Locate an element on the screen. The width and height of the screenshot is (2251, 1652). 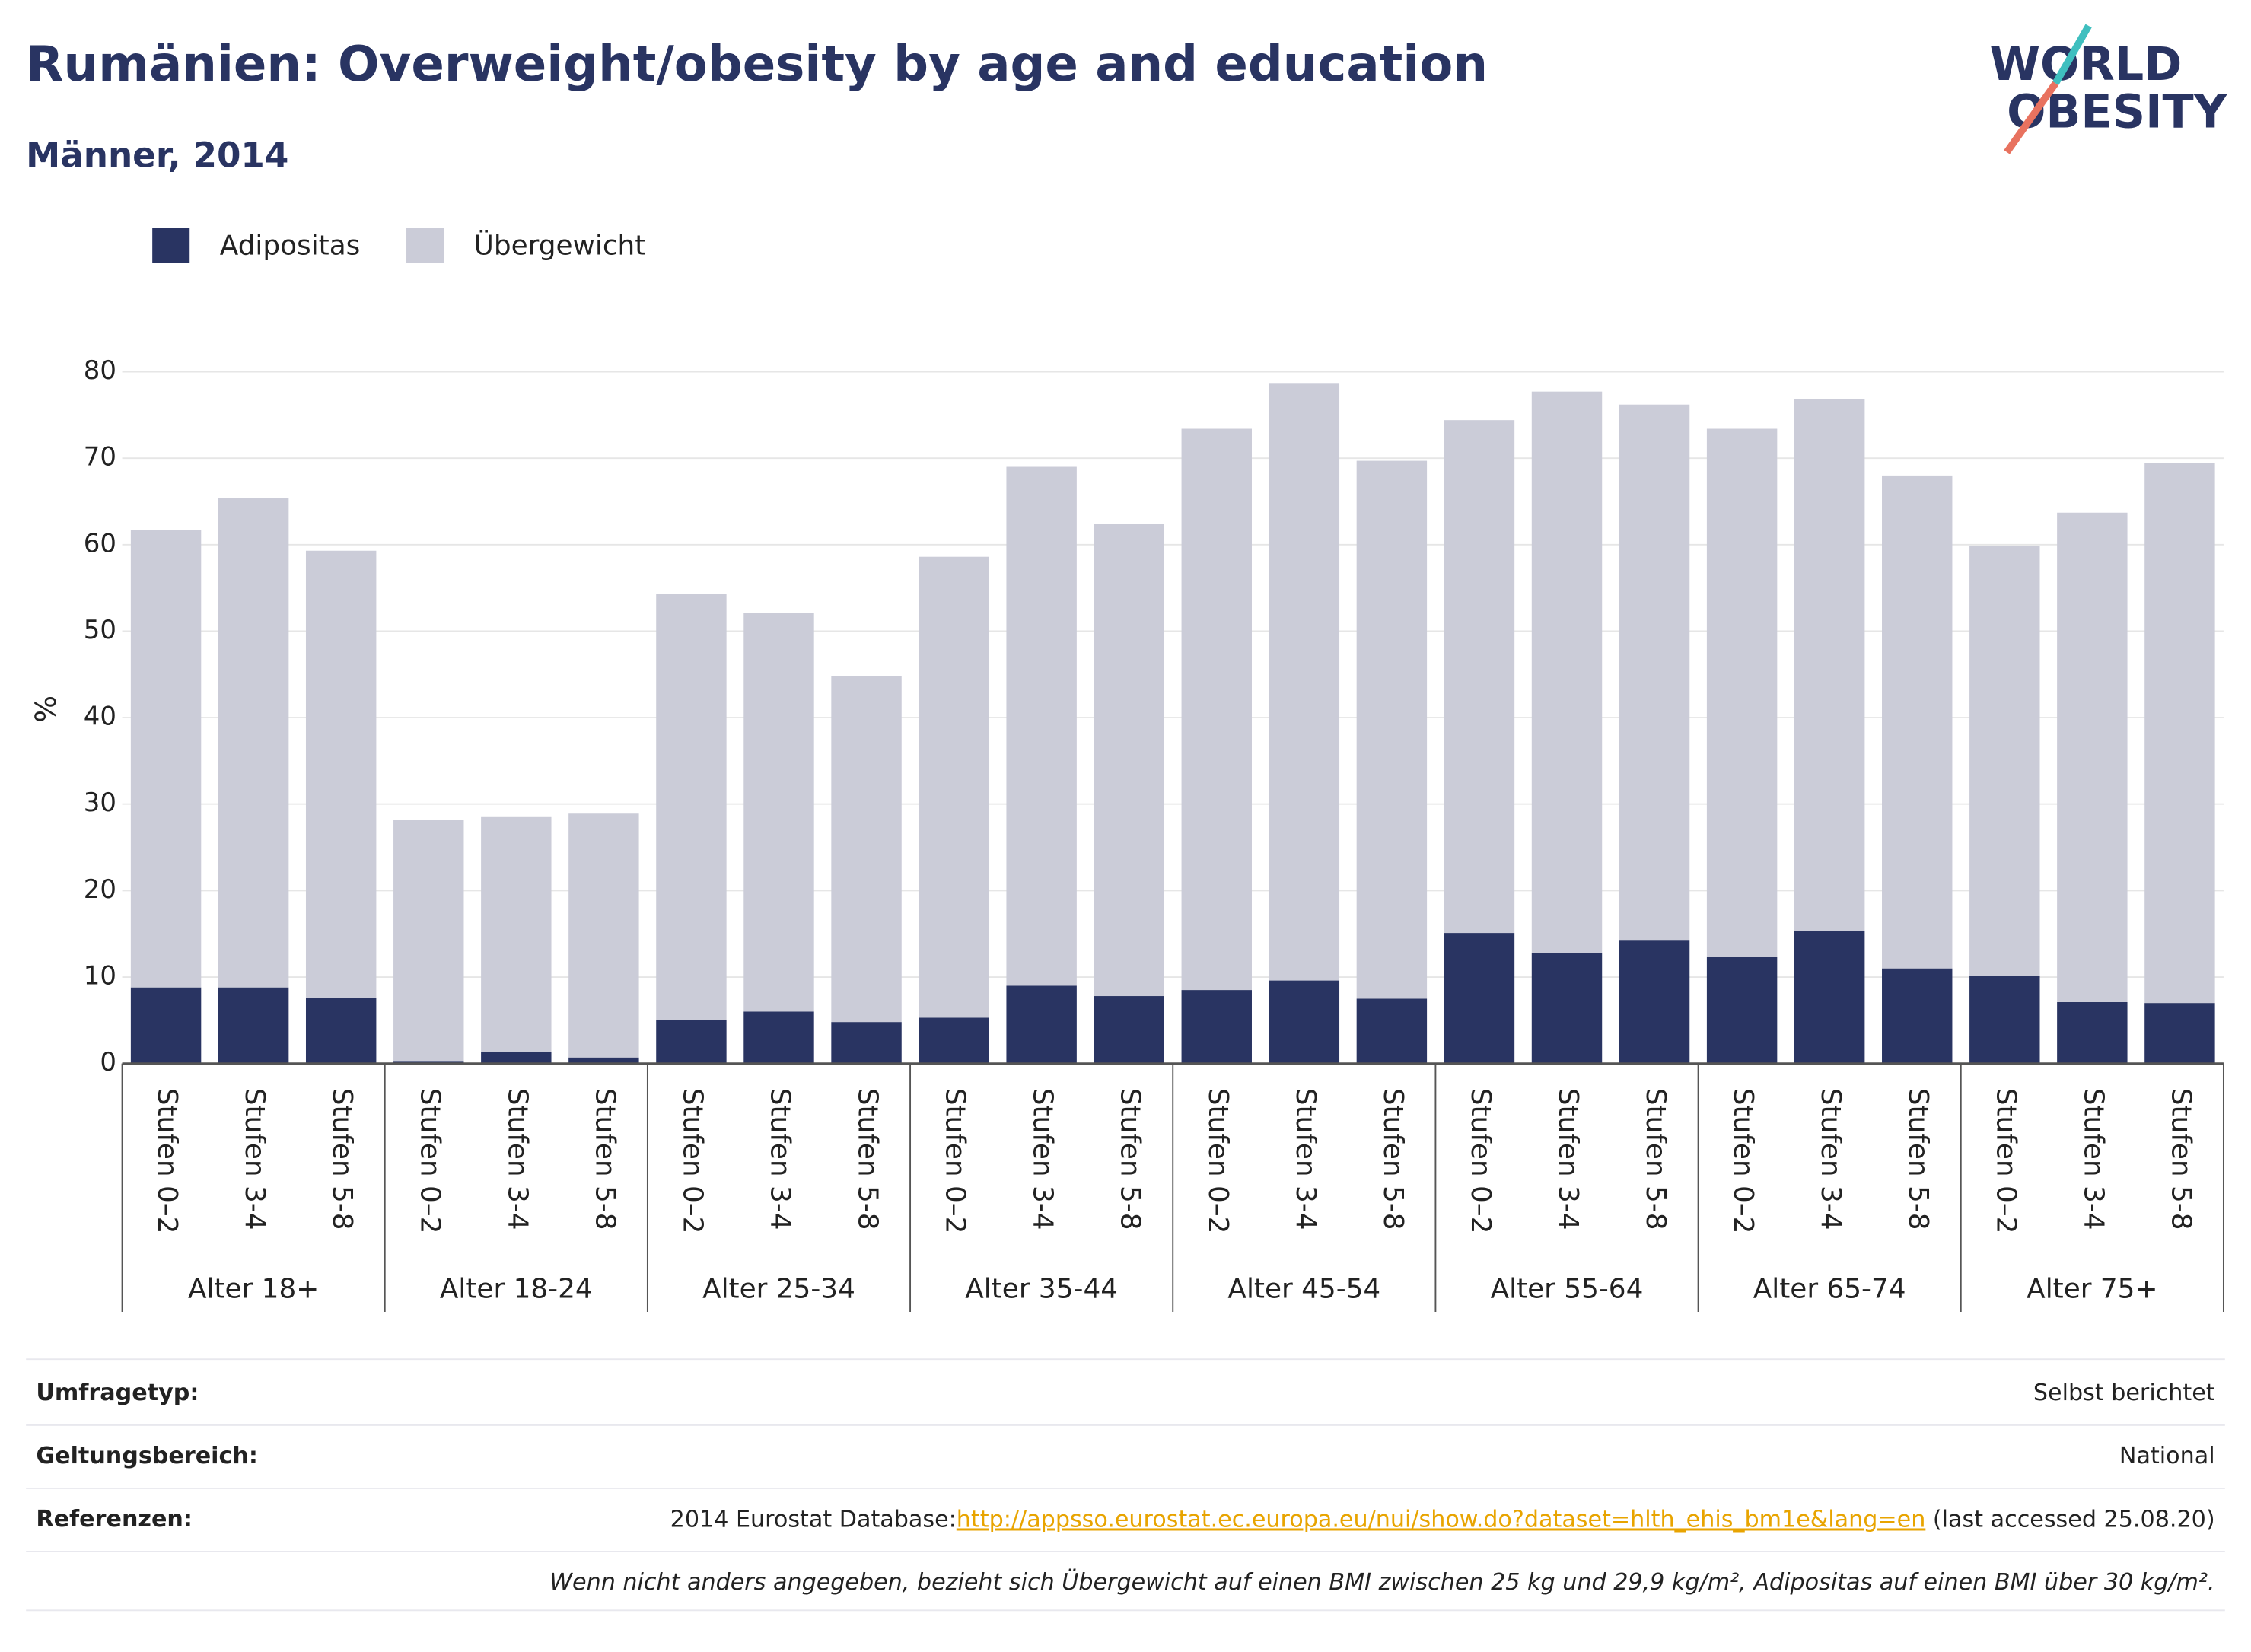
table-value: Selbst berichtet is located at coordinates (2124, 1393).